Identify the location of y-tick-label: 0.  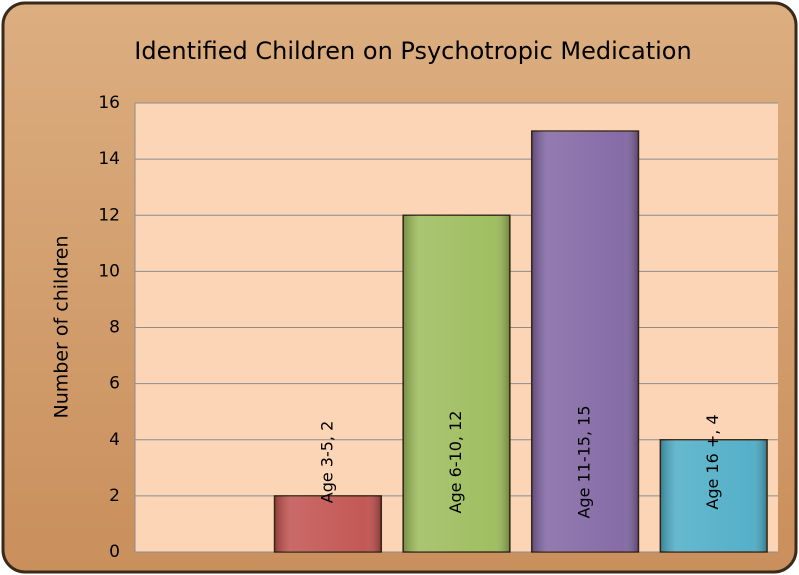
(114, 552).